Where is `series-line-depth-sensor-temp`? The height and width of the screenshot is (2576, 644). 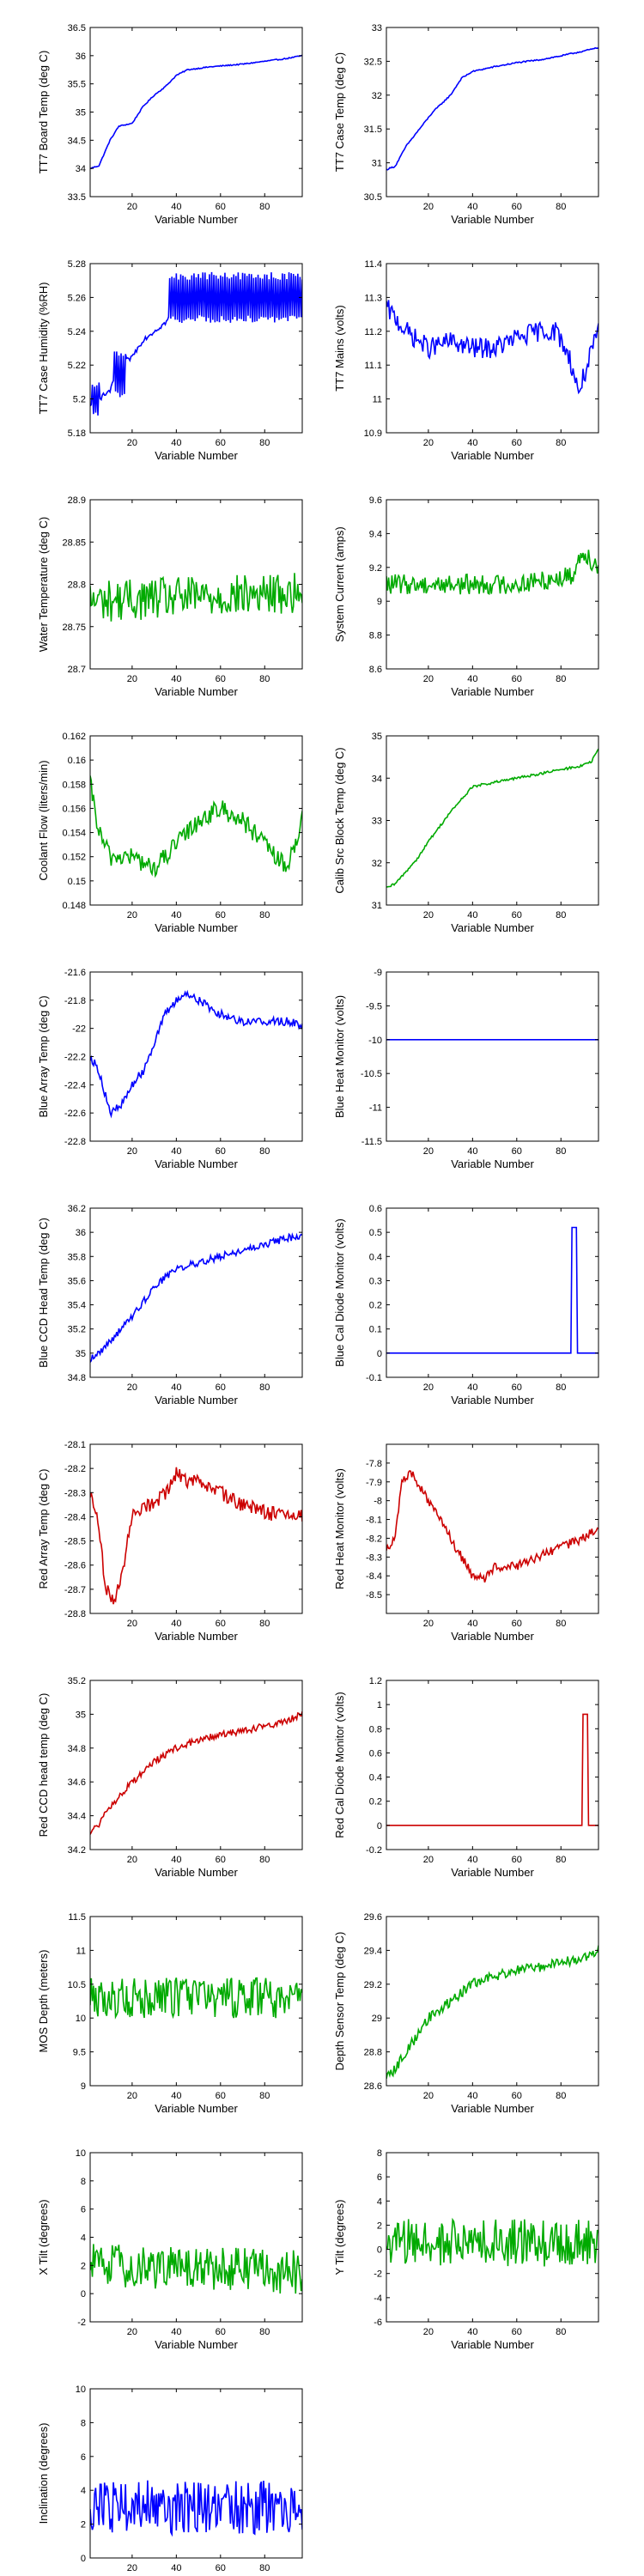
series-line-depth-sensor-temp is located at coordinates (492, 2012).